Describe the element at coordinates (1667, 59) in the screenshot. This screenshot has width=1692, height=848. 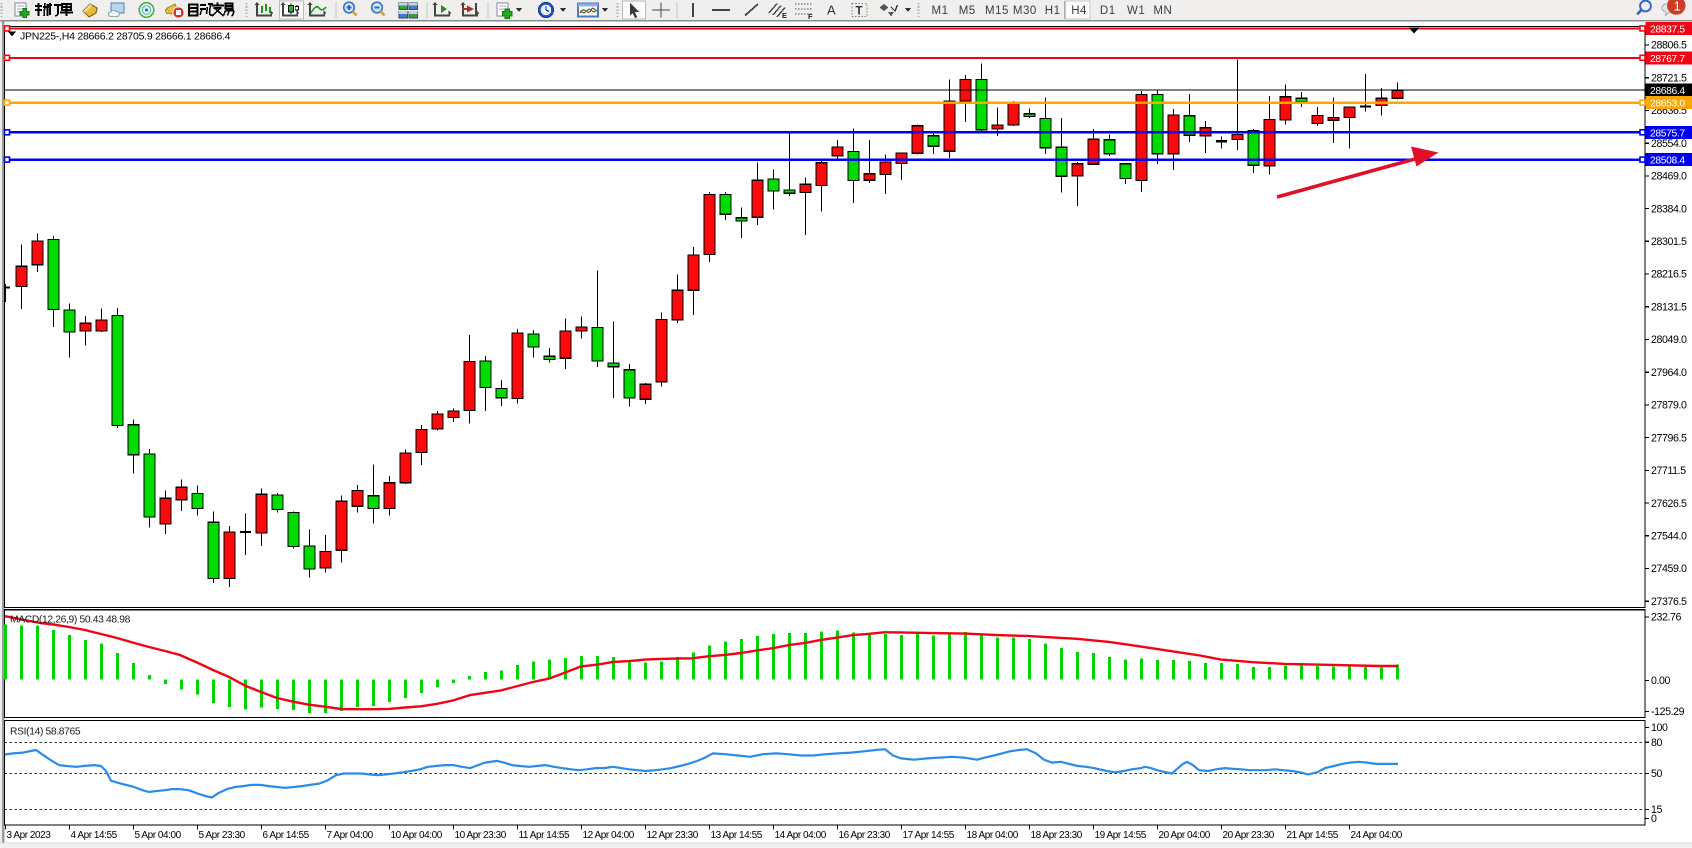
I see `svg-text: 28767.7` at that location.